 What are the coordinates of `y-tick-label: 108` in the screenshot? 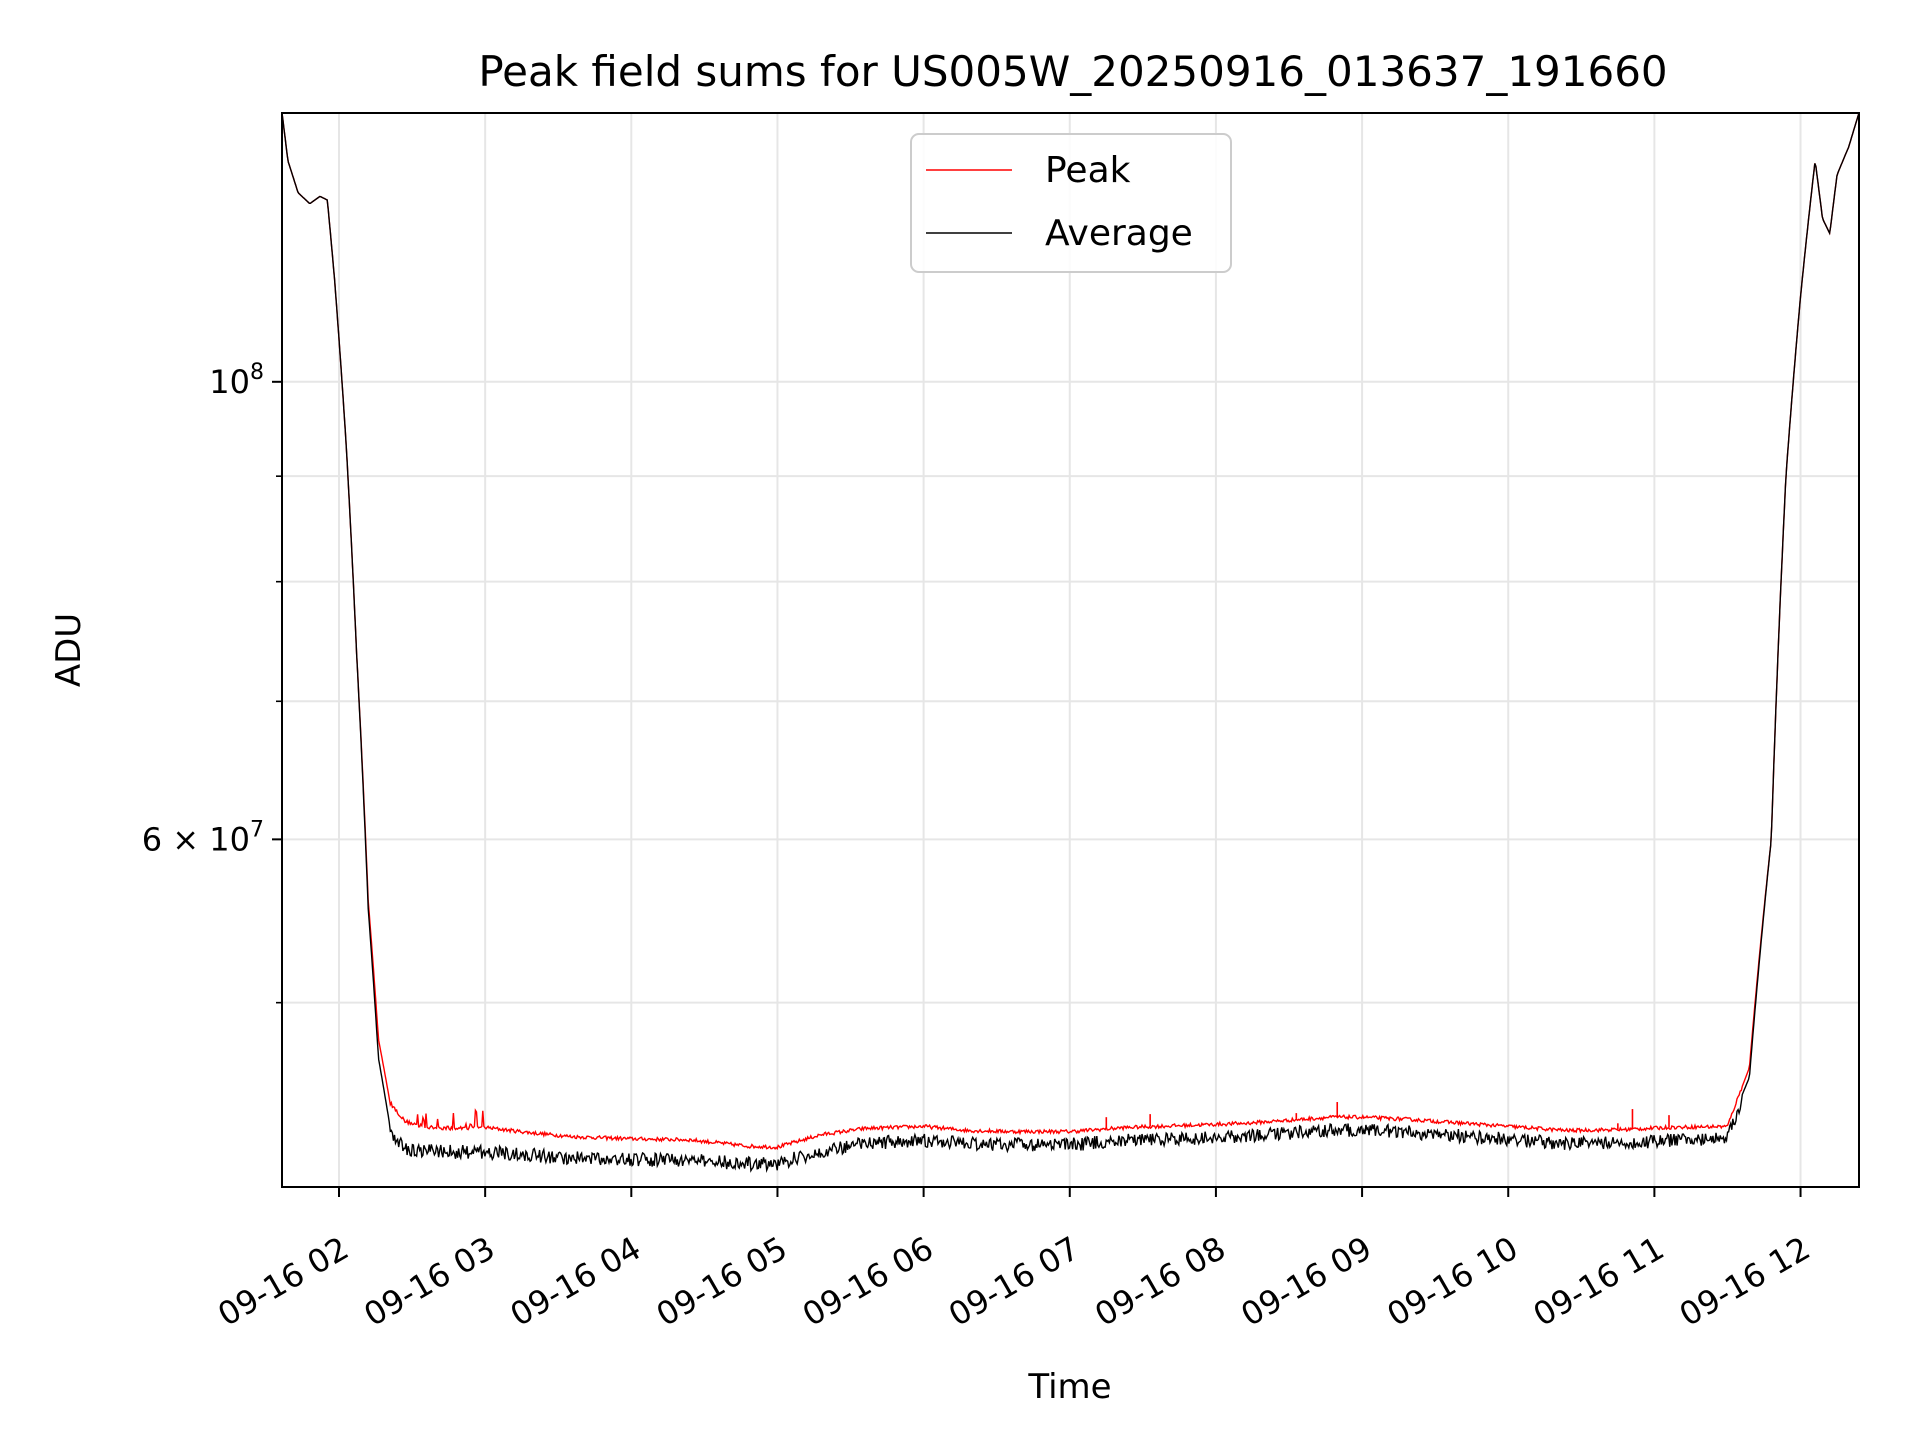 It's located at (236, 380).